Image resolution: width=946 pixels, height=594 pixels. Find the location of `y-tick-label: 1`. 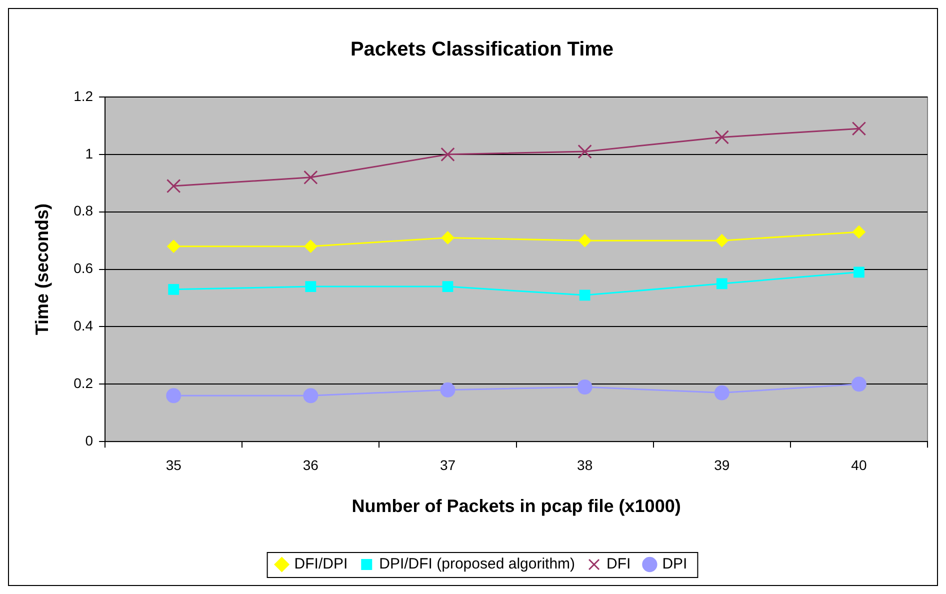

y-tick-label: 1 is located at coordinates (89, 153).